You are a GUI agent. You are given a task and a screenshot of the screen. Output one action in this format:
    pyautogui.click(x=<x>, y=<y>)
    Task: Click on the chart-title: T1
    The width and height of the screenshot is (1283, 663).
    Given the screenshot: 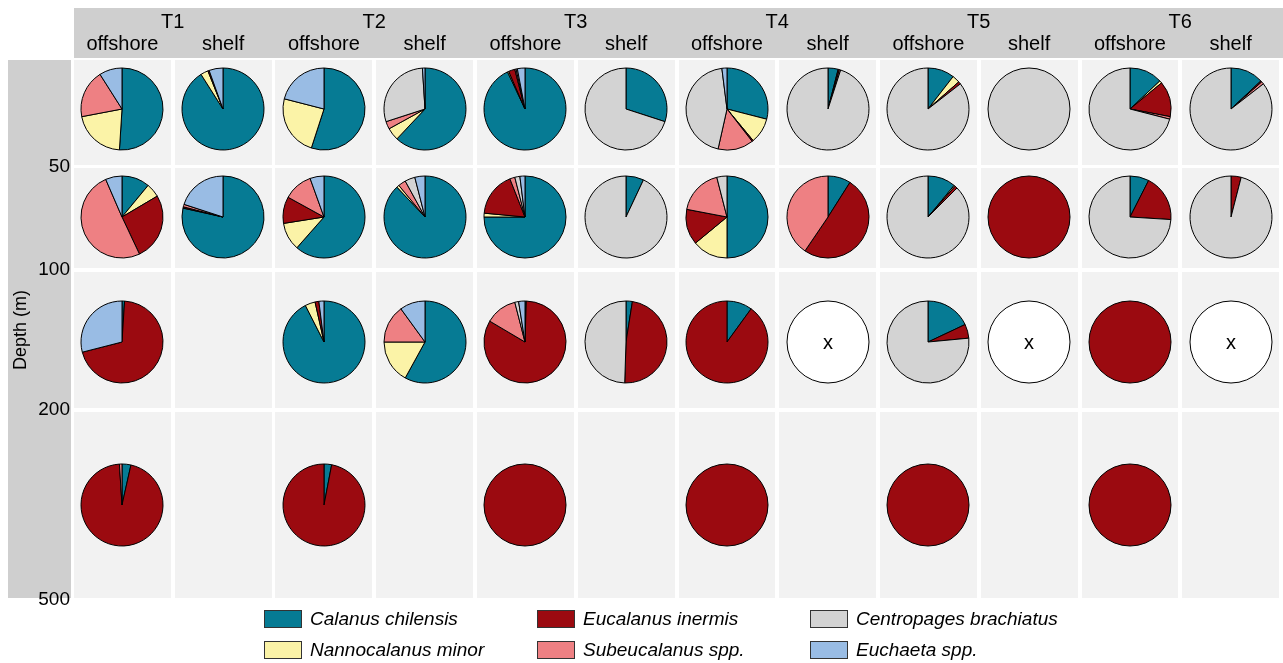 What is the action you would take?
    pyautogui.click(x=173, y=21)
    